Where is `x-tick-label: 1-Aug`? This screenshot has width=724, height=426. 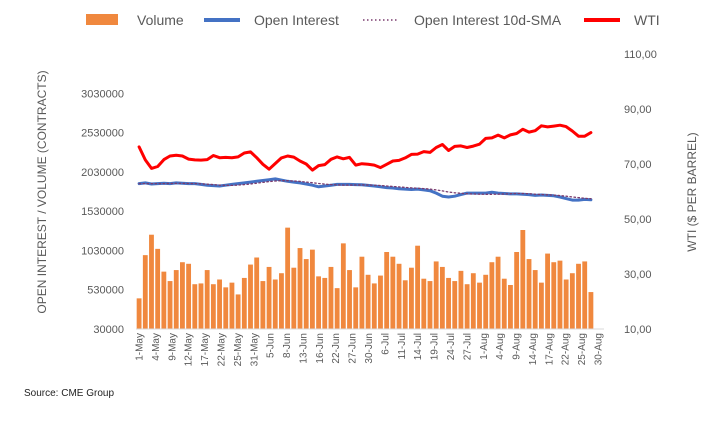 x-tick-label: 1-Aug is located at coordinates (484, 346).